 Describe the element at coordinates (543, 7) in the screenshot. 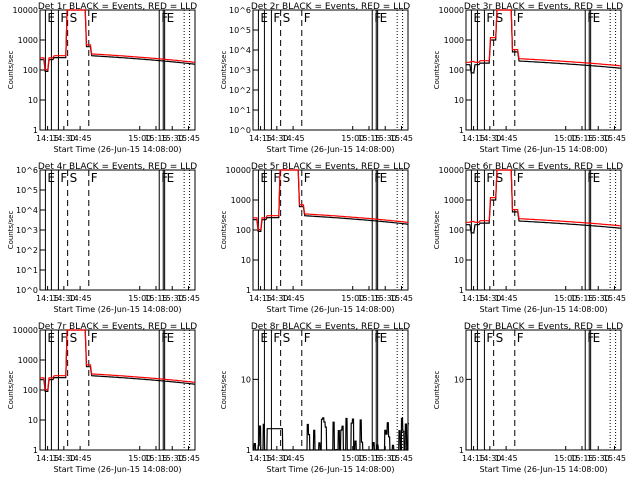

I see `panel-title: Det 3r BLACK = Events, RED = LLD` at that location.